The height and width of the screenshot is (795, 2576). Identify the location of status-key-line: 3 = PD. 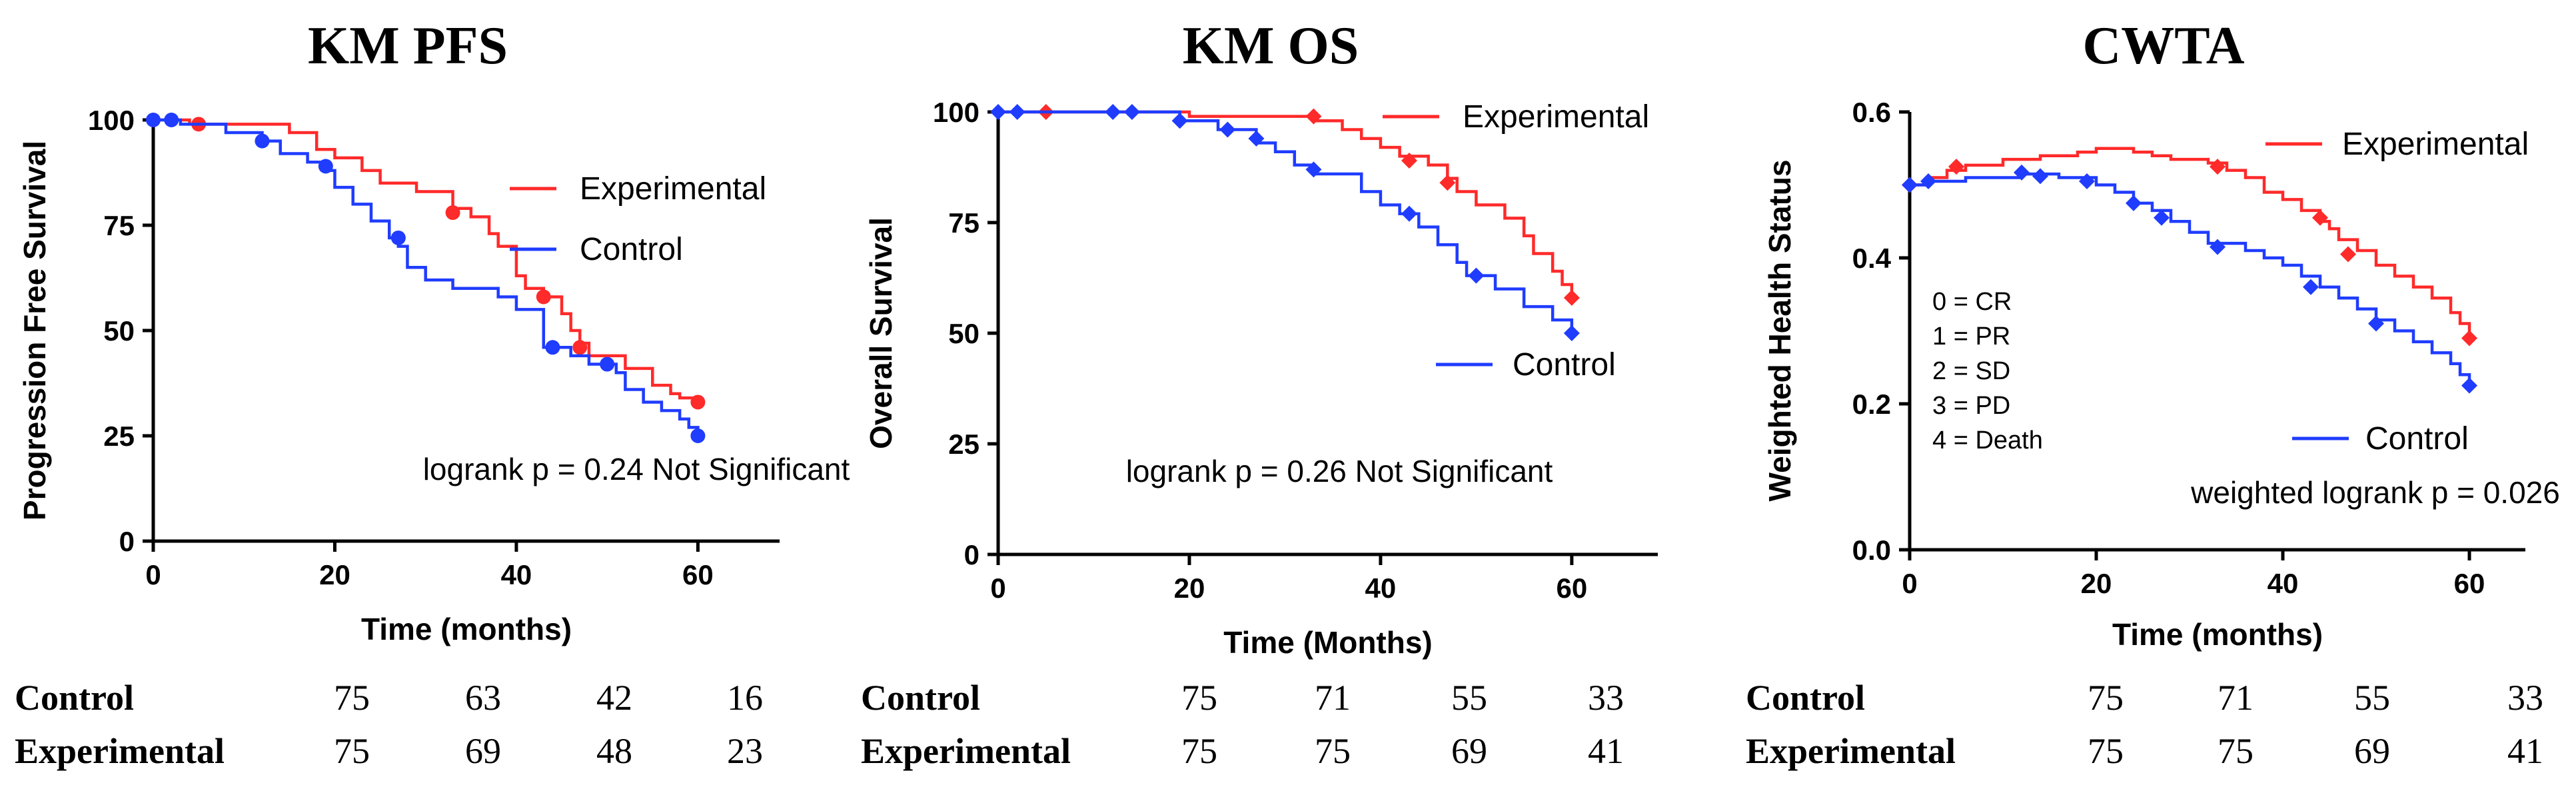
(1971, 406).